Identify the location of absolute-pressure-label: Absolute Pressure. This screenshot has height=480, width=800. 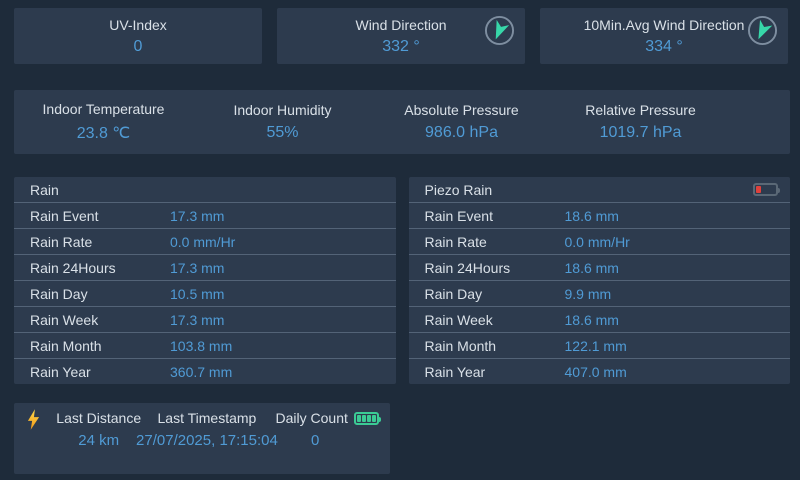
(461, 110).